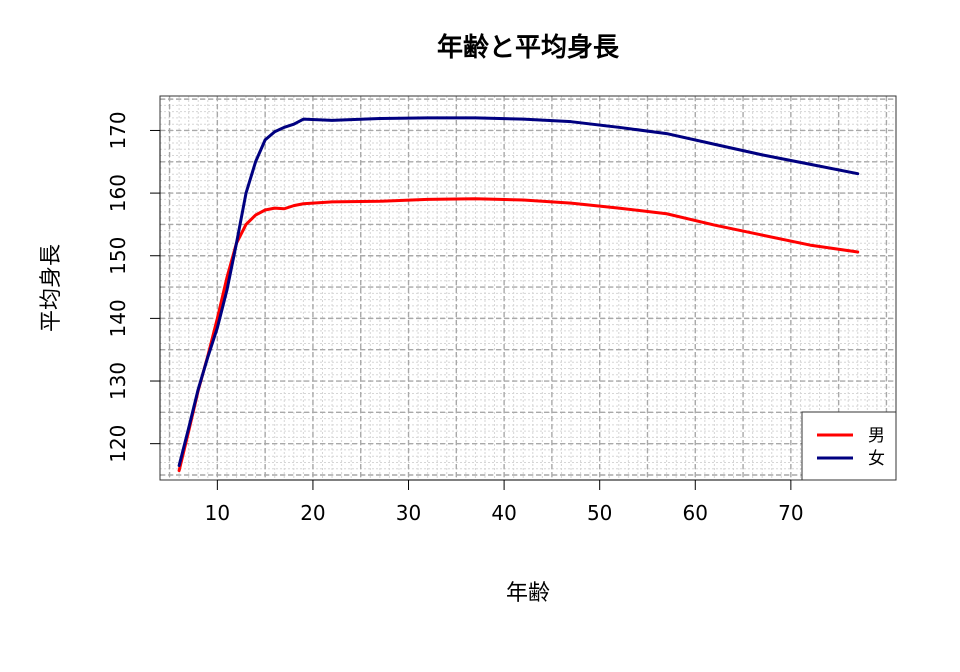  What do you see at coordinates (118, 381) in the screenshot?
I see `y-tick-label: 130` at bounding box center [118, 381].